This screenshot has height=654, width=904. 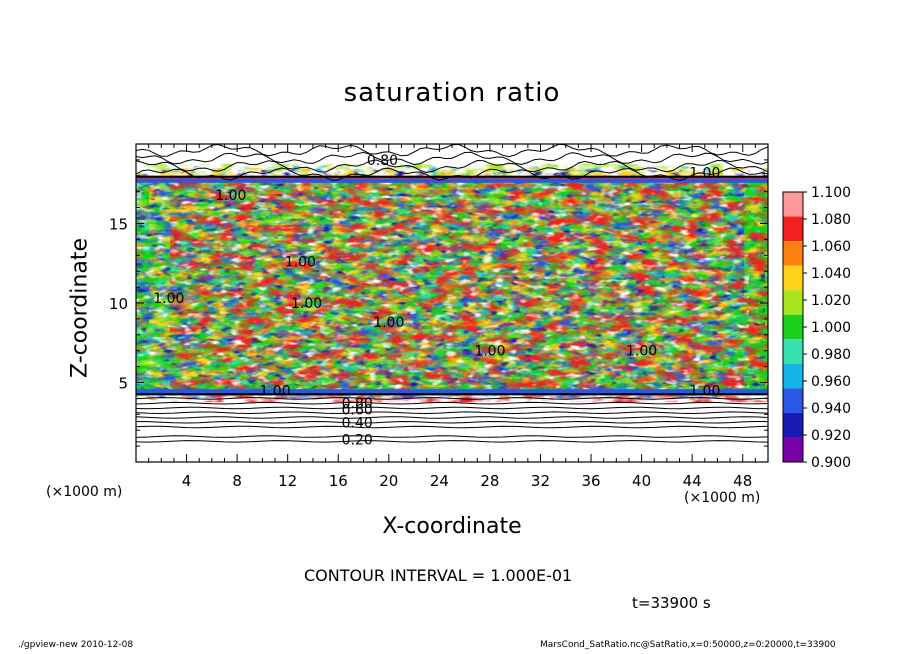 I want to click on y-axis-label: Z-coordinate, so click(x=80, y=308).